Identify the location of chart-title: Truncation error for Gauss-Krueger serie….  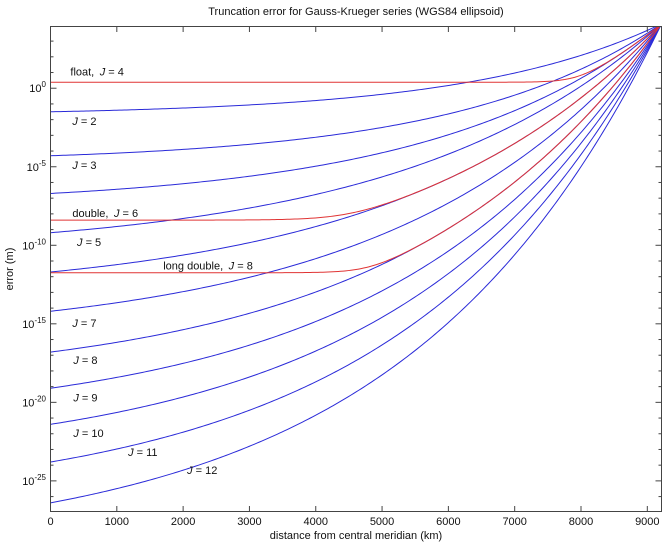
(355, 12).